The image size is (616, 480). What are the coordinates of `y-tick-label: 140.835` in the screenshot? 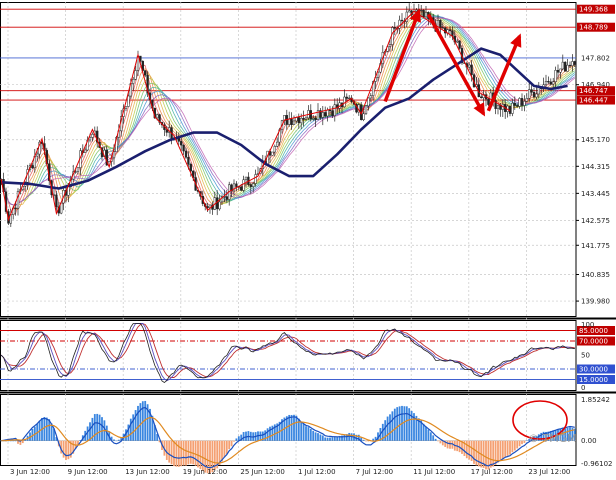 It's located at (595, 275).